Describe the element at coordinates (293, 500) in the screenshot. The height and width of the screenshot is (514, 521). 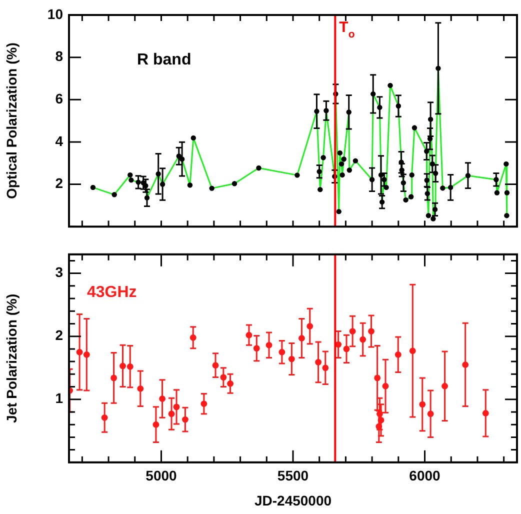
I see `x-axis-title: JD-2450000` at that location.